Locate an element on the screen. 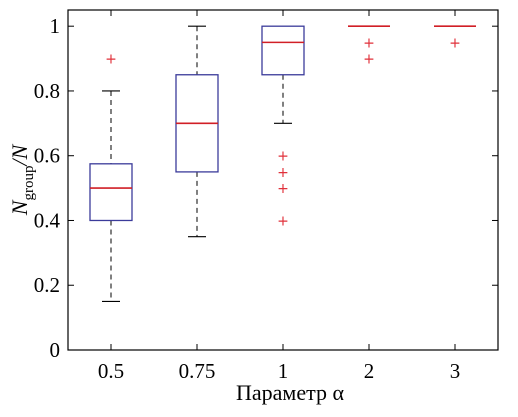 Image resolution: width=518 pixels, height=417 pixels. x-tick-label: 1 is located at coordinates (283, 371).